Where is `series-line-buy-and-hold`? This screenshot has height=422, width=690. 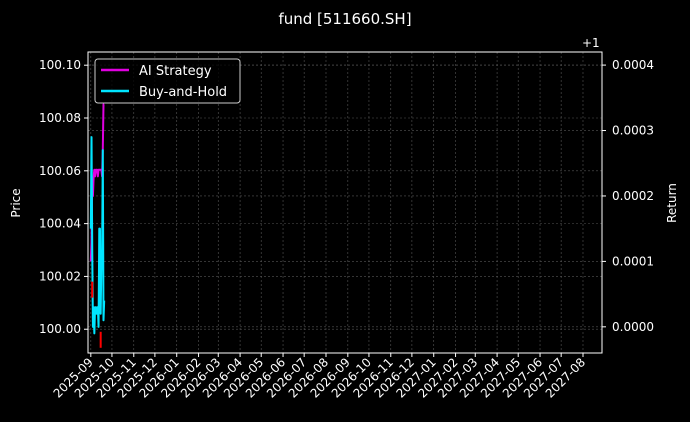 series-line-buy-and-hold is located at coordinates (97, 235).